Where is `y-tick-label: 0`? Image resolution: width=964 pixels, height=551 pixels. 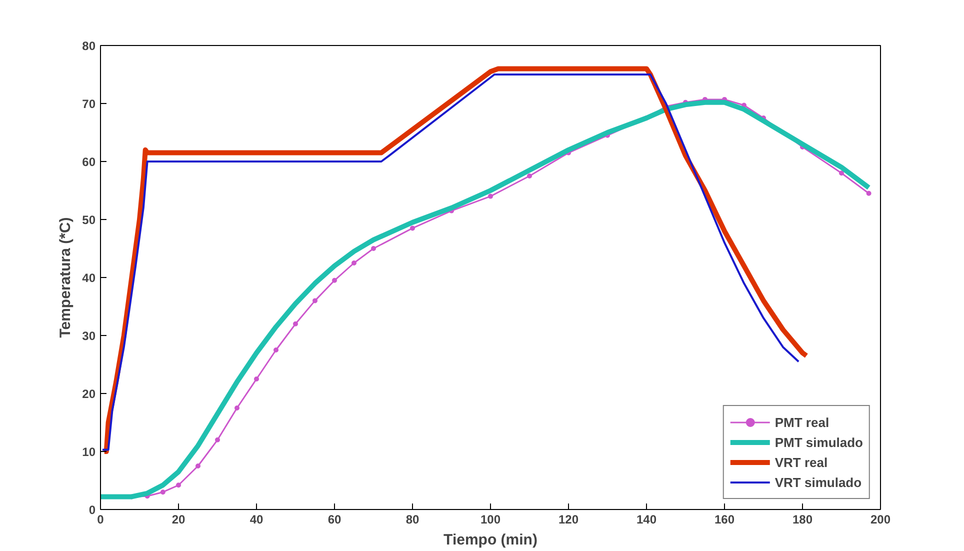
y-tick-label: 0 is located at coordinates (92, 510).